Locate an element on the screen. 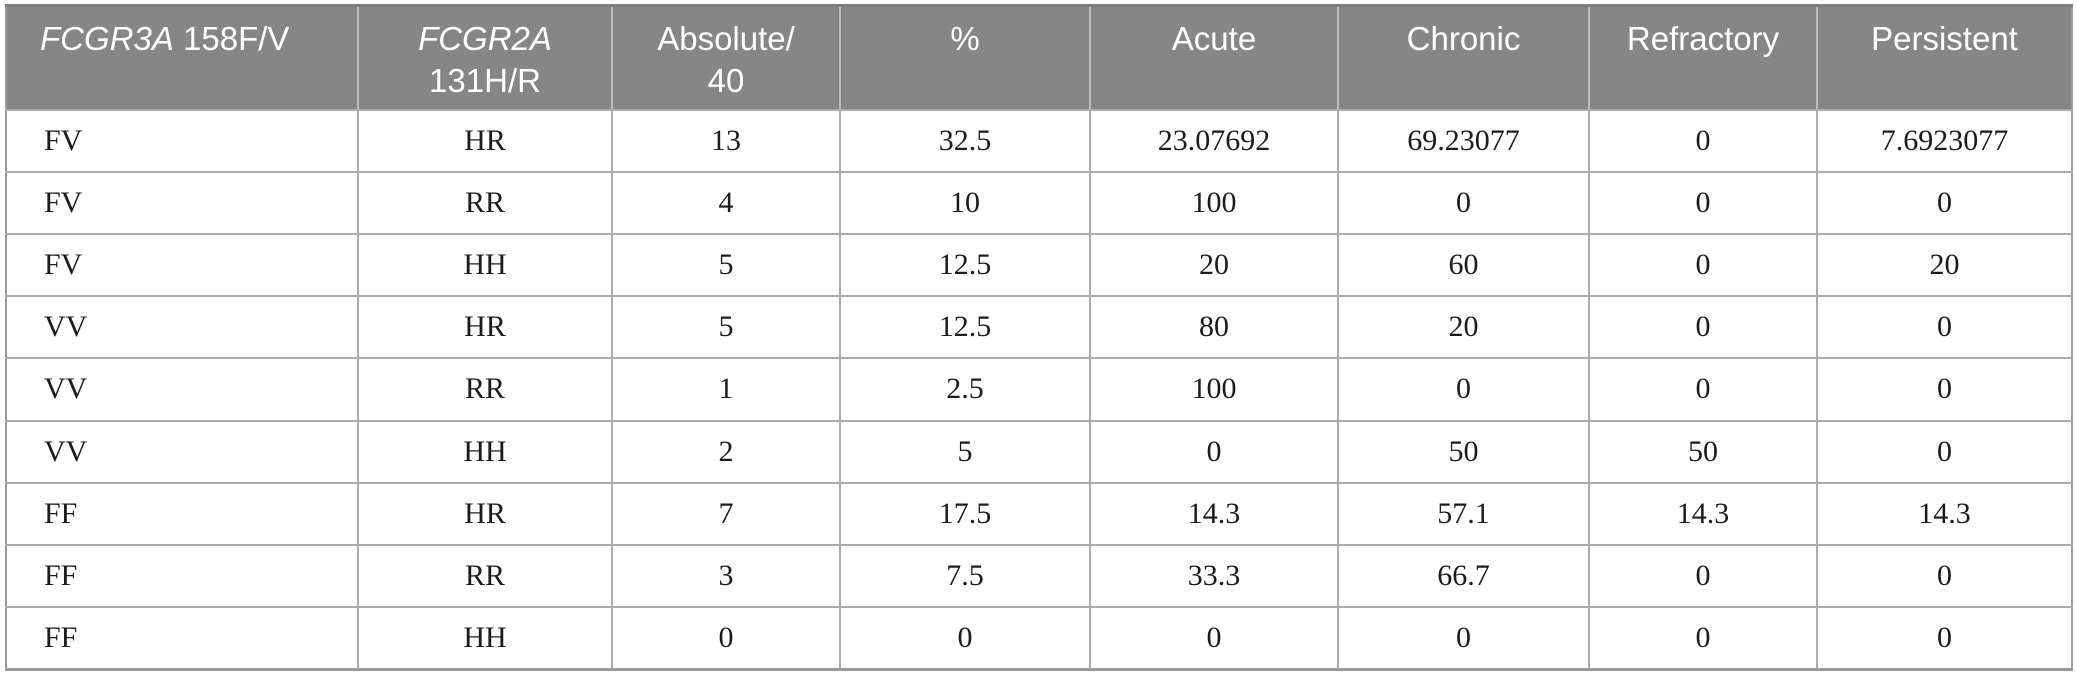  cell-absolute: 7 is located at coordinates (726, 514).